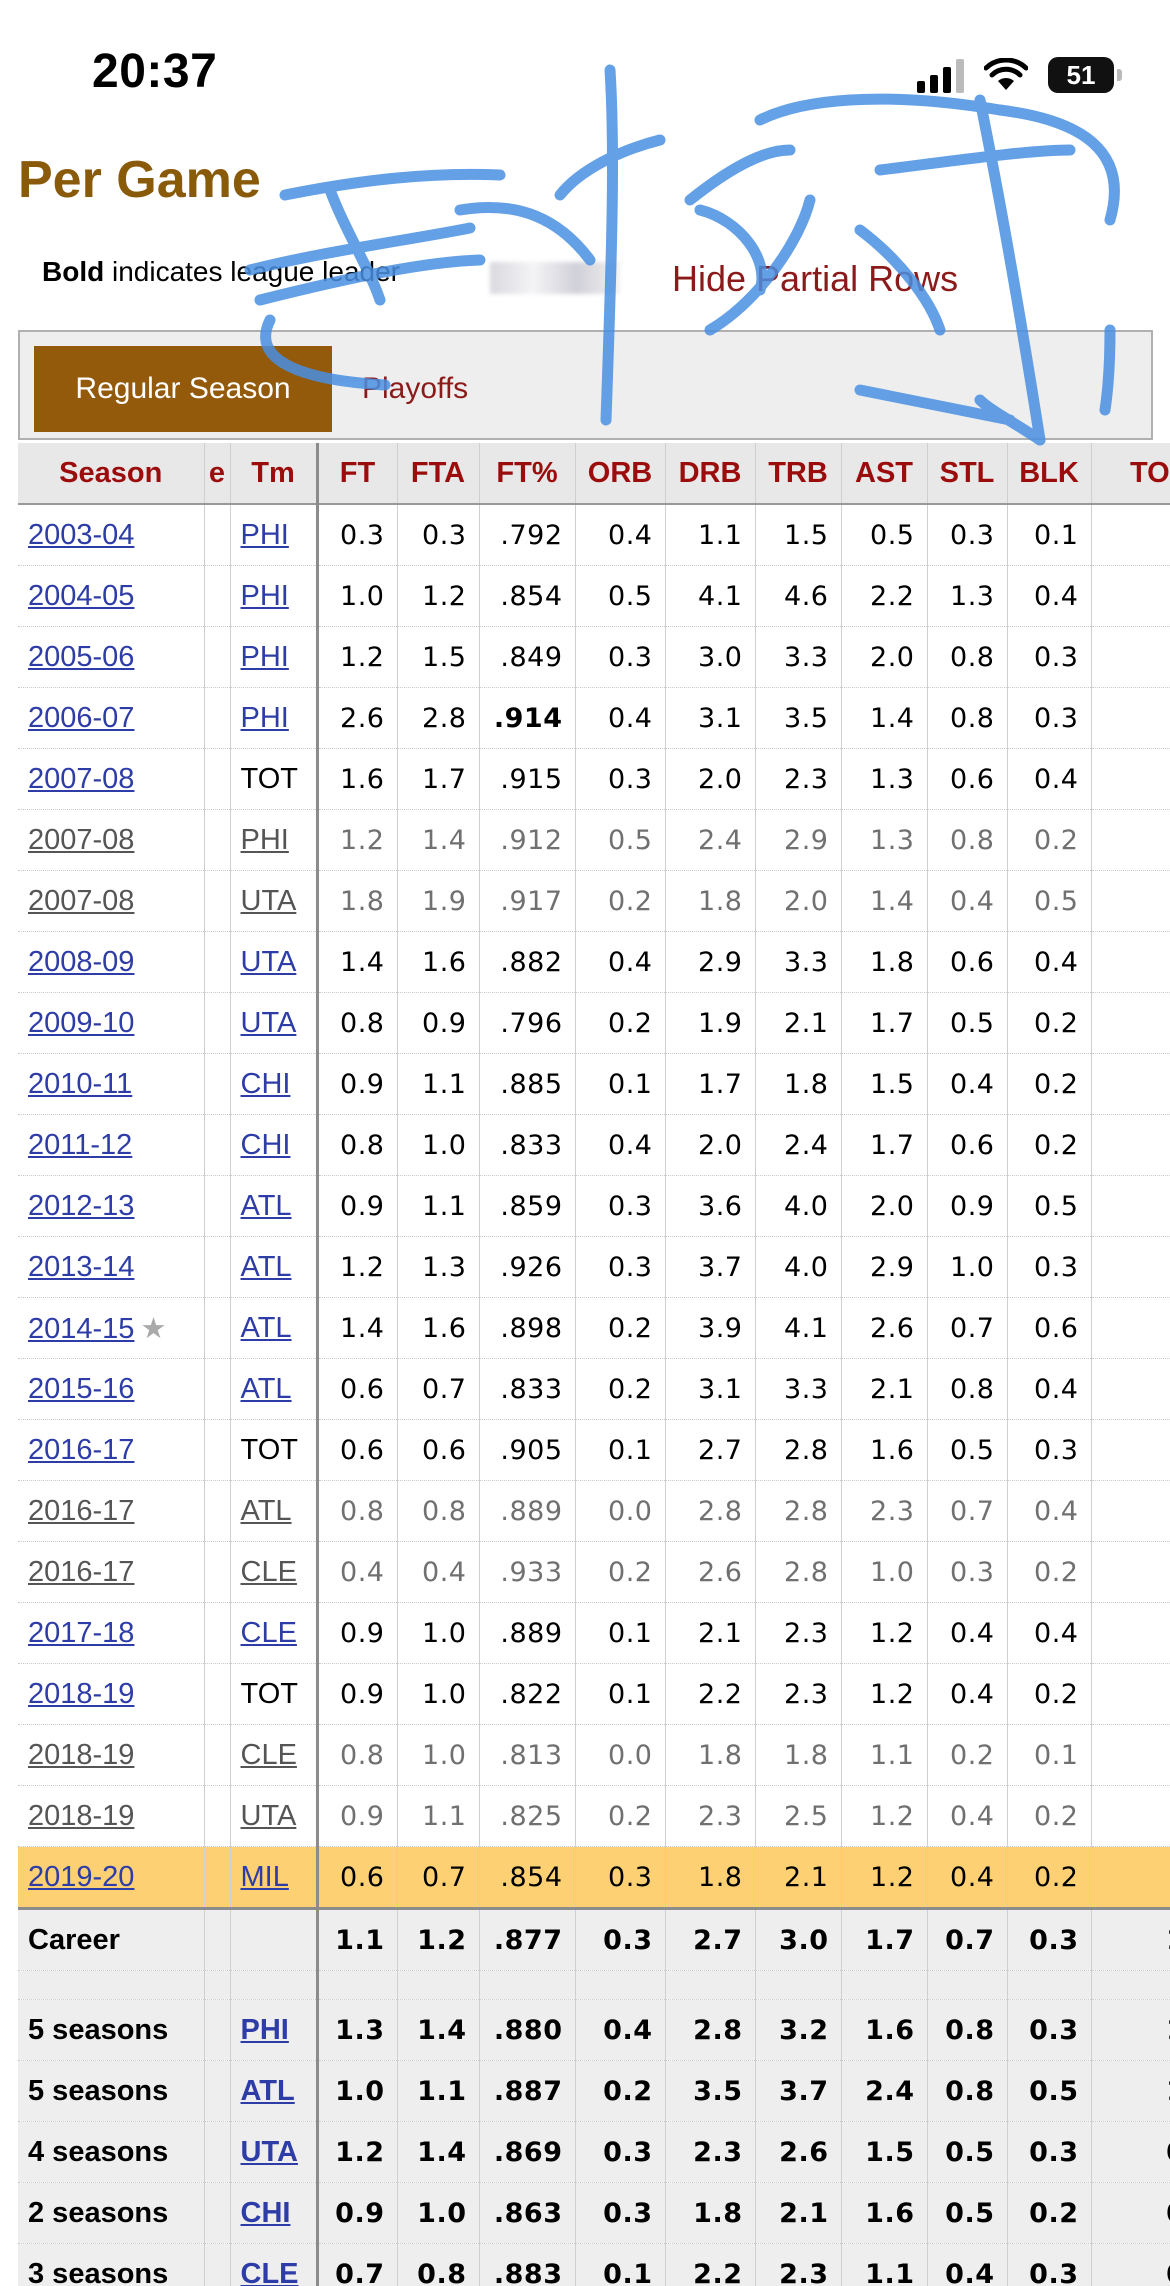  What do you see at coordinates (527, 2152) in the screenshot?
I see `team-total-stat-cell: .869` at bounding box center [527, 2152].